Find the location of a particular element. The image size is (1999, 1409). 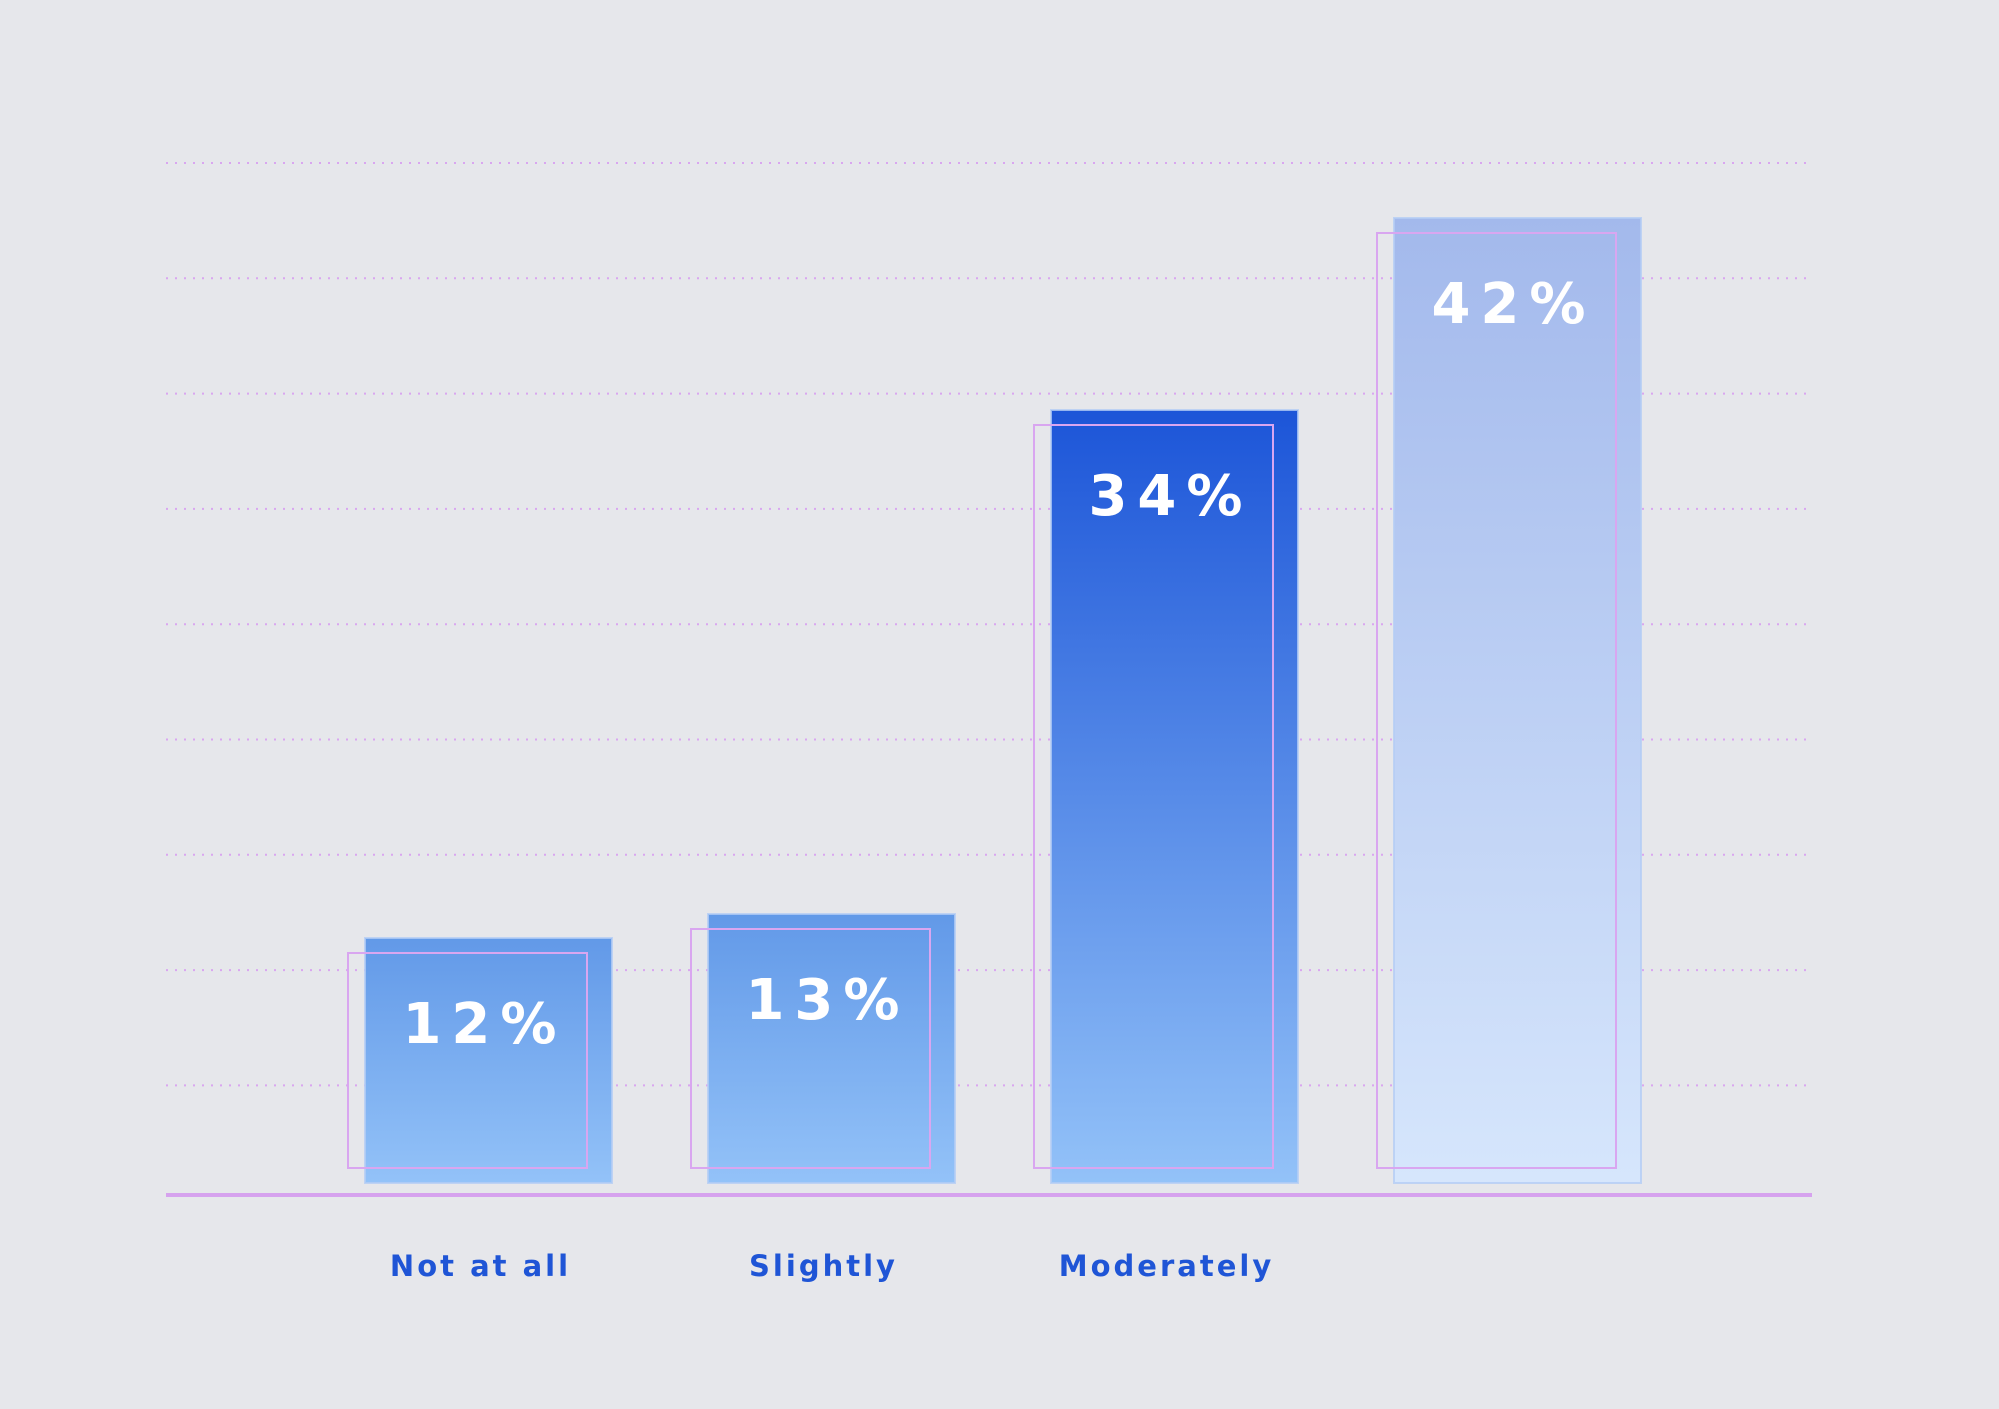

category-labels: Not at all Slightly Moderately is located at coordinates (832, 1266).